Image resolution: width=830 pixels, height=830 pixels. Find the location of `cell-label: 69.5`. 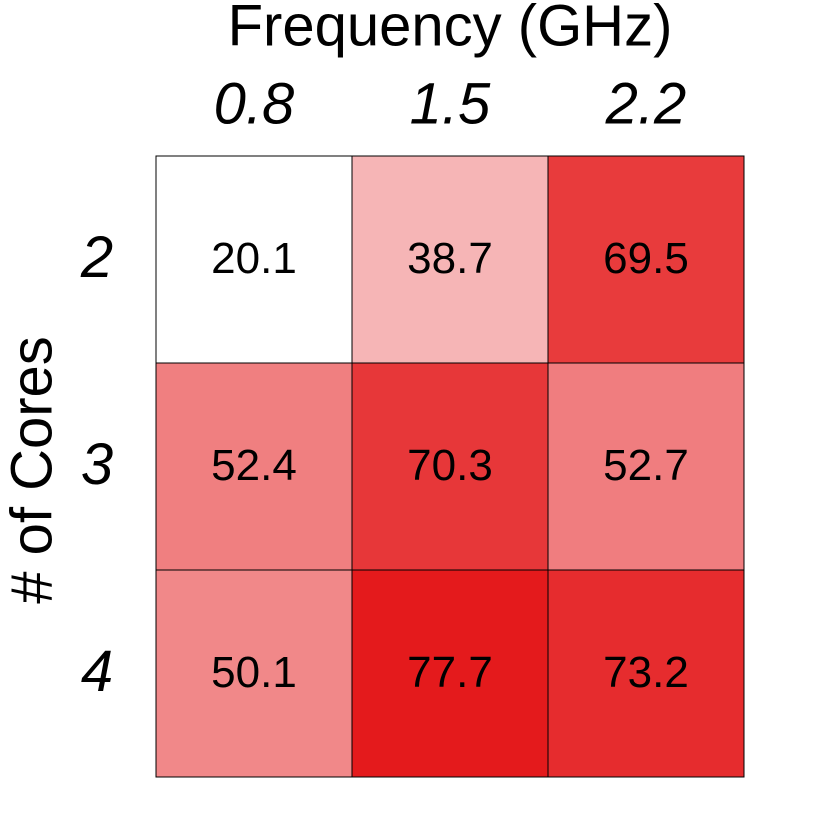

cell-label: 69.5 is located at coordinates (646, 258).